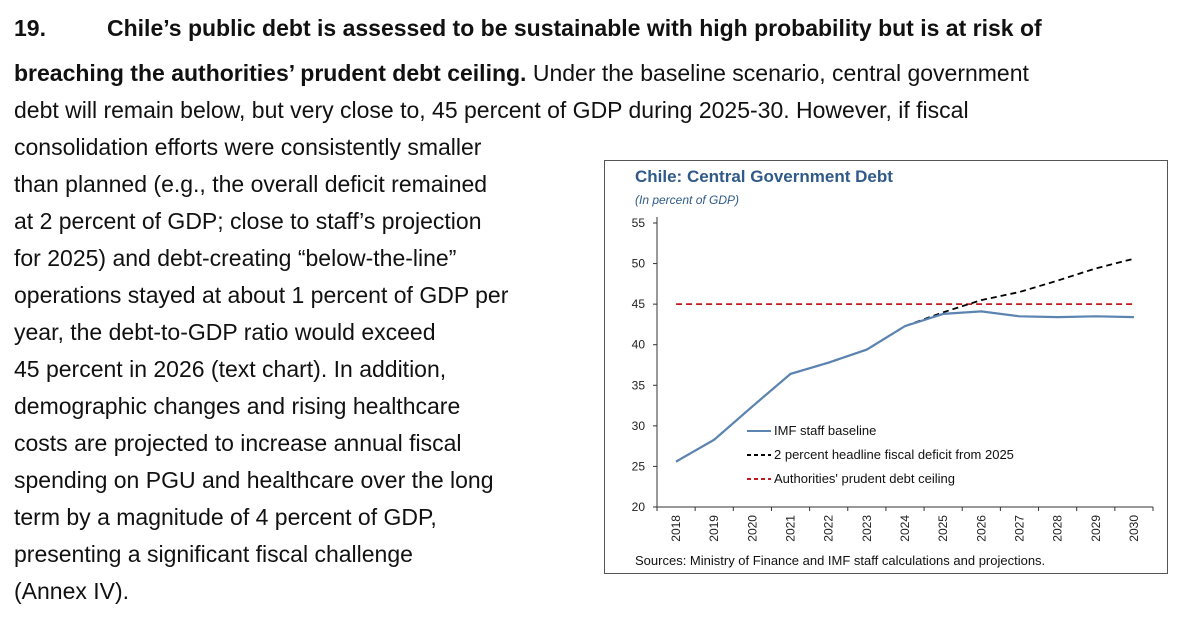 Image resolution: width=1200 pixels, height=640 pixels. Describe the element at coordinates (1134, 528) in the screenshot. I see `x-tick-label: 2030` at that location.